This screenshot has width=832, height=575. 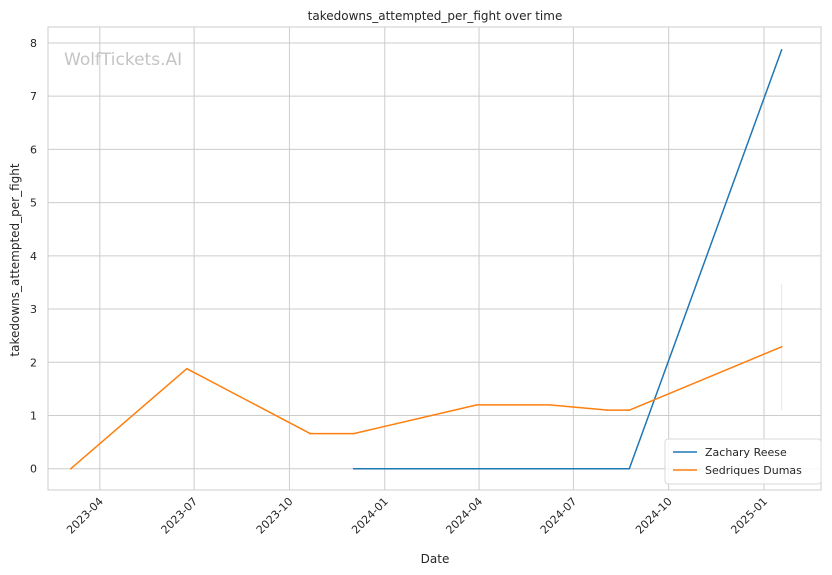 What do you see at coordinates (33, 96) in the screenshot?
I see `y-tick-label: 7` at bounding box center [33, 96].